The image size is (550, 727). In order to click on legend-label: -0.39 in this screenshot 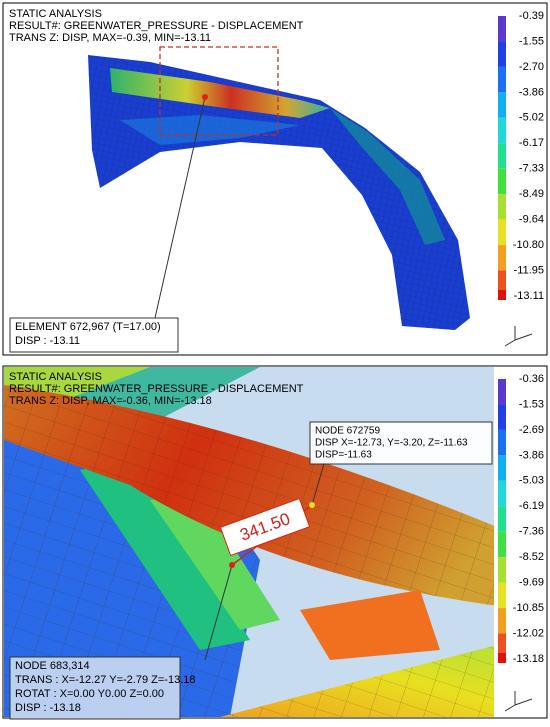, I will do `click(531, 16)`.